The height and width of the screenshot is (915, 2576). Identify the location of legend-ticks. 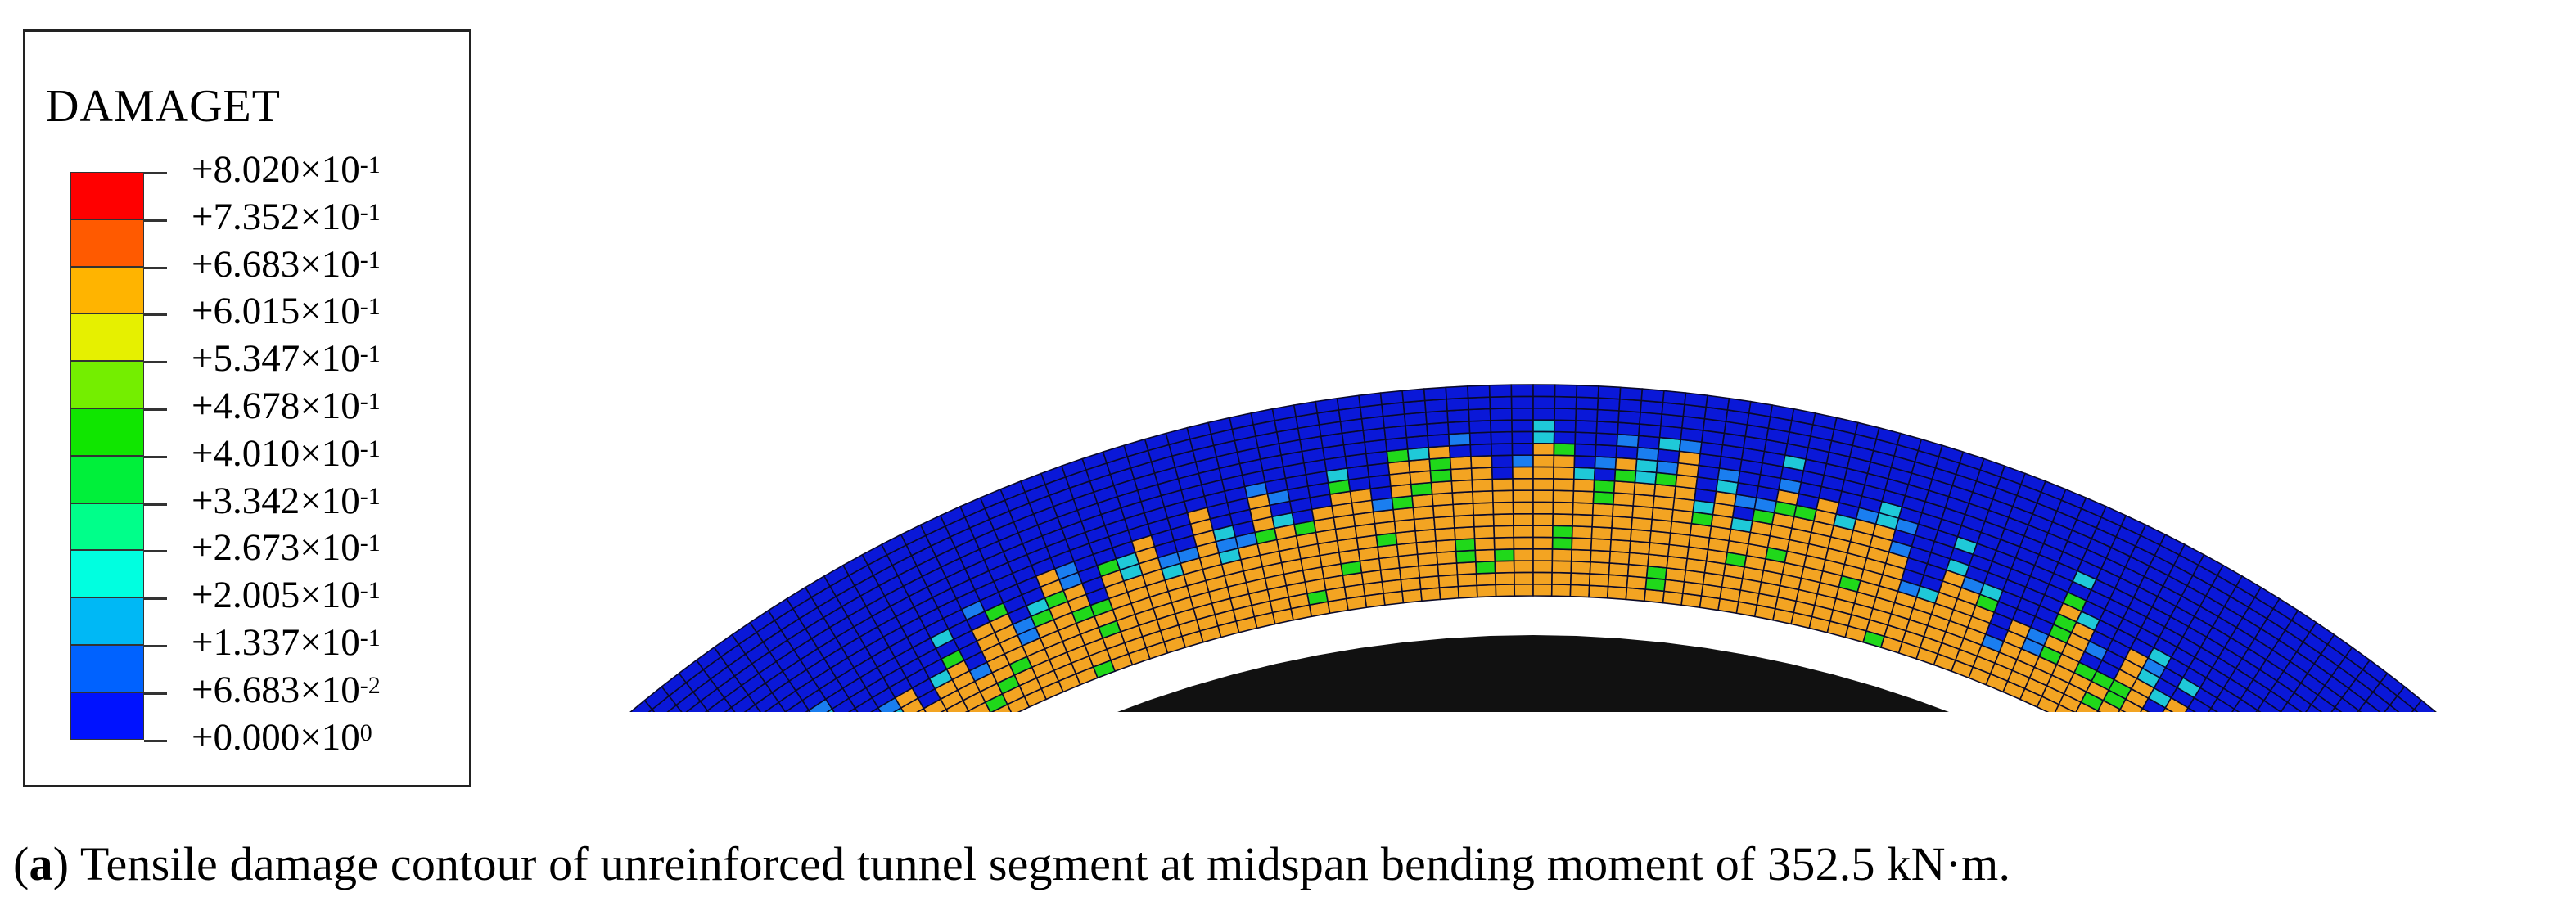
(155, 457).